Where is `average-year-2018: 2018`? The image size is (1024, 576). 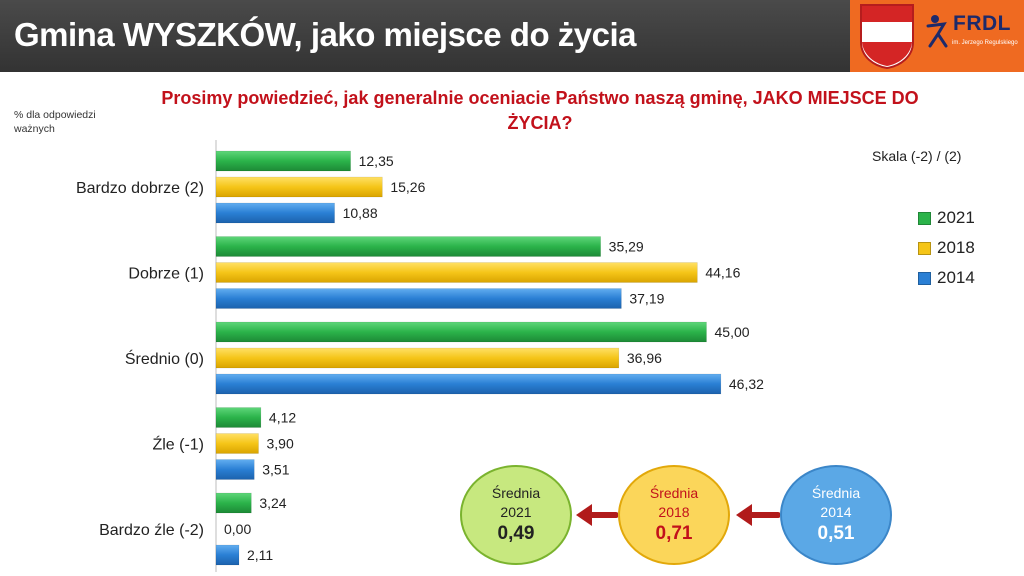
average-year-2018: 2018 is located at coordinates (674, 512).